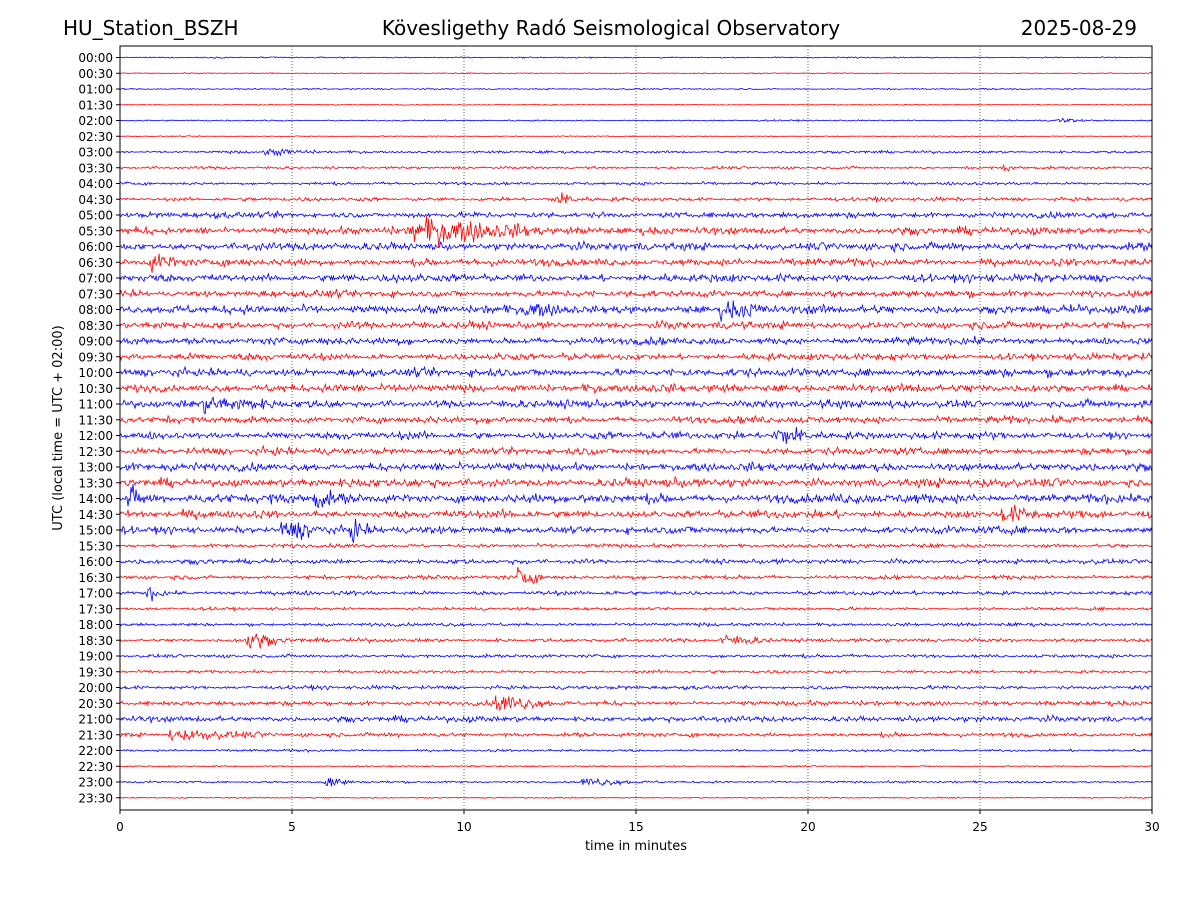 This screenshot has width=1200, height=900. I want to click on x-axis-title: time in minutes, so click(636, 846).